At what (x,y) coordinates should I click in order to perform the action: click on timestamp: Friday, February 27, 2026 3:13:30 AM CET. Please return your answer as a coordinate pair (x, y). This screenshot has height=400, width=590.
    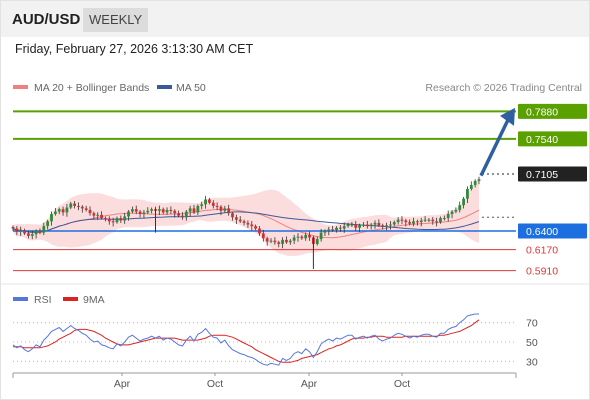
    Looking at the image, I should click on (134, 49).